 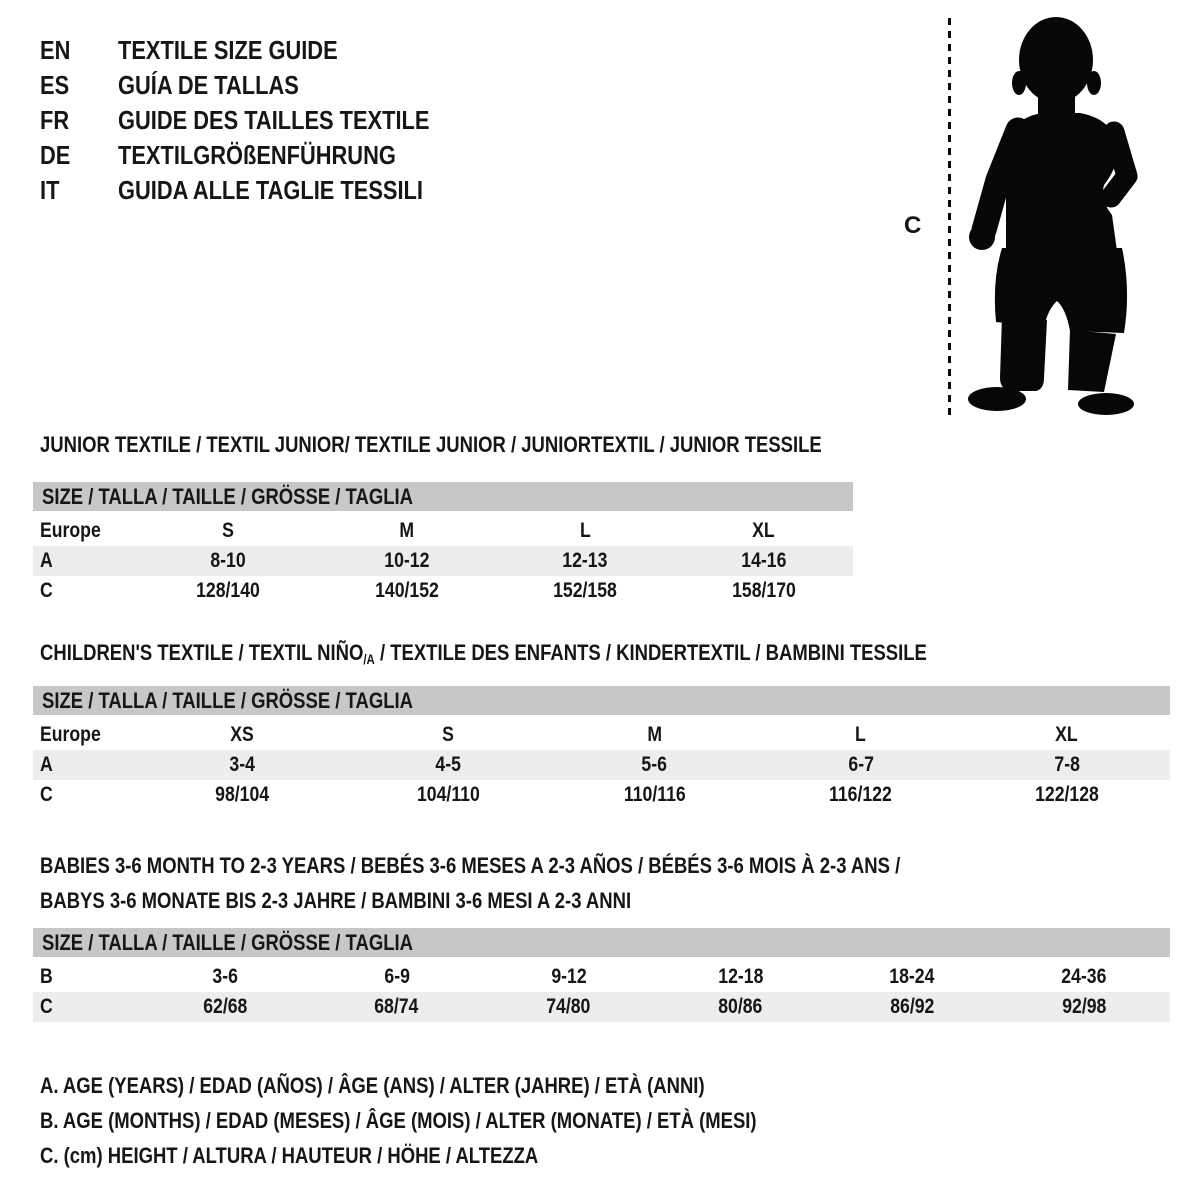 What do you see at coordinates (654, 794) in the screenshot?
I see `table-cell: 110/116` at bounding box center [654, 794].